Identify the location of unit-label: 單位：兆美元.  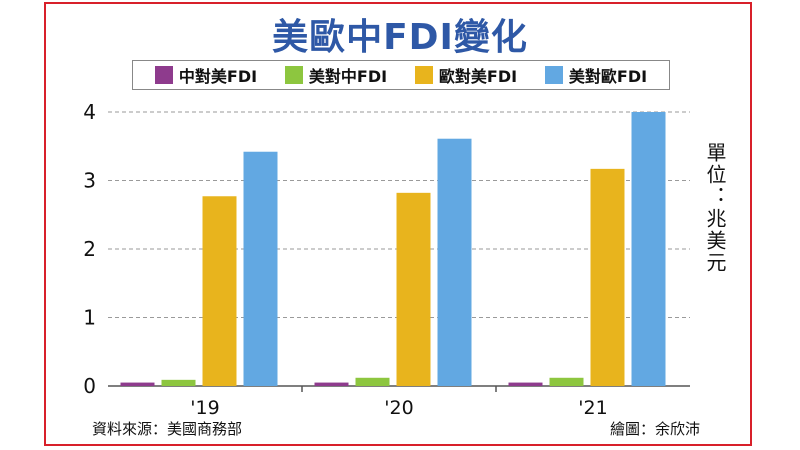
(715, 208).